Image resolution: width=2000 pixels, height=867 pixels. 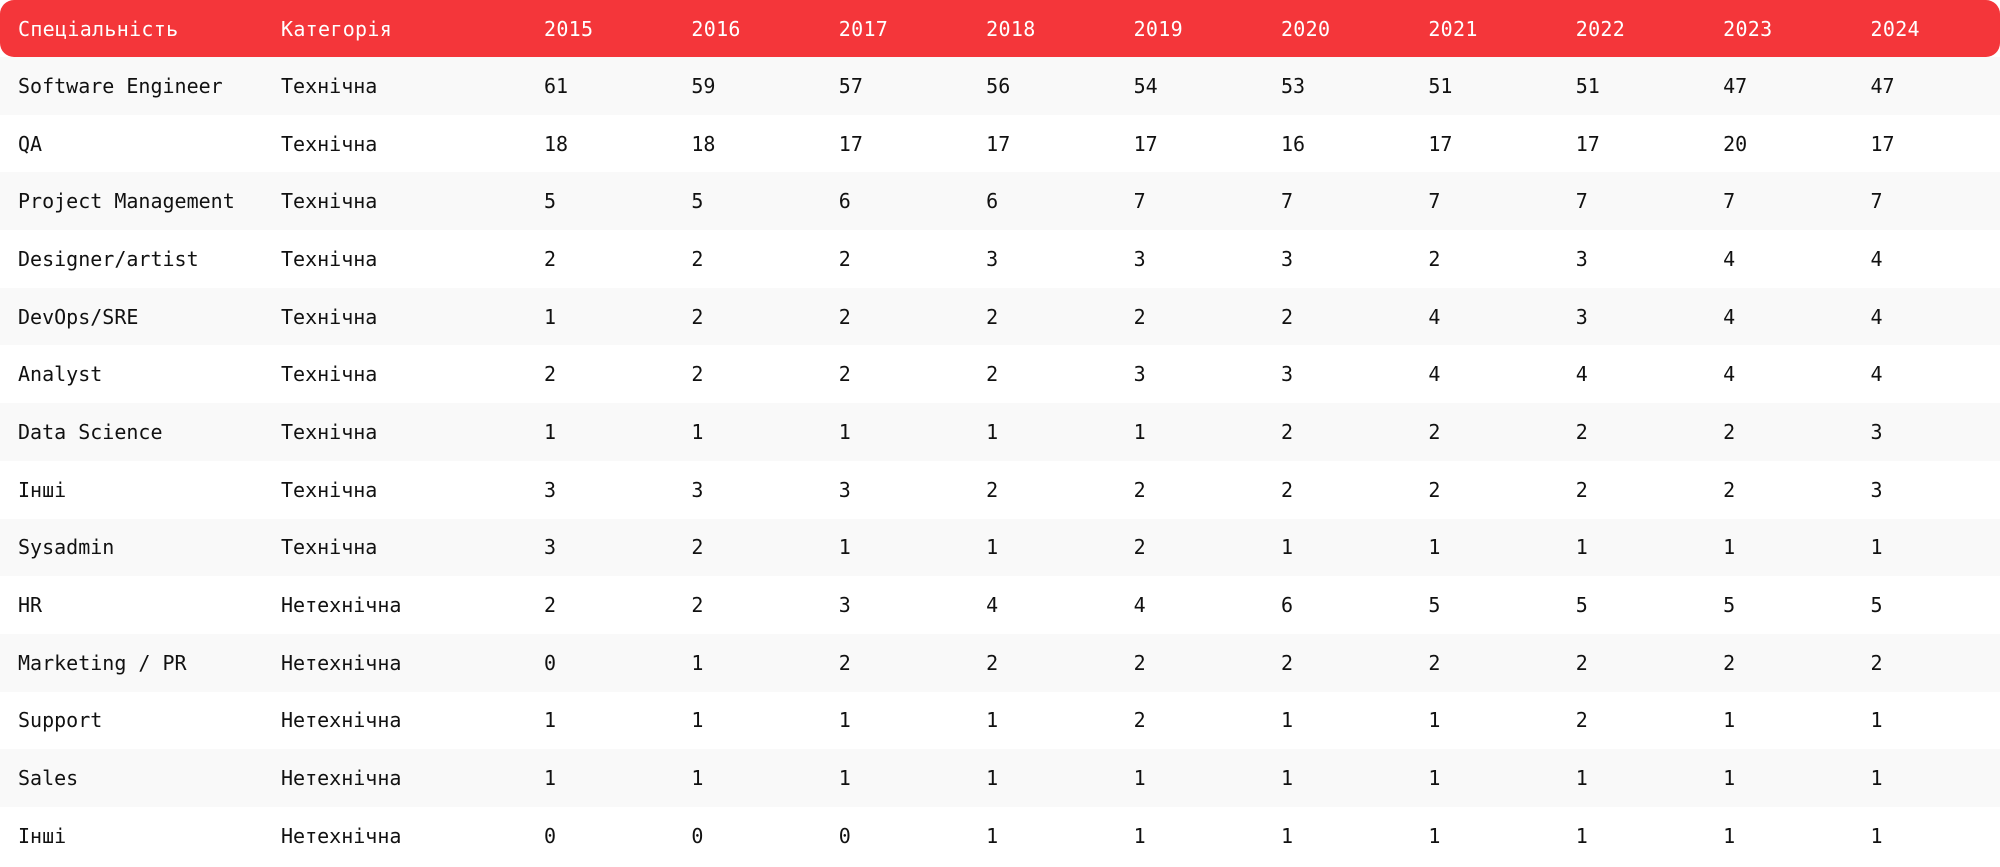 What do you see at coordinates (131, 374) in the screenshot?
I see `specialty-cell: Analyst` at bounding box center [131, 374].